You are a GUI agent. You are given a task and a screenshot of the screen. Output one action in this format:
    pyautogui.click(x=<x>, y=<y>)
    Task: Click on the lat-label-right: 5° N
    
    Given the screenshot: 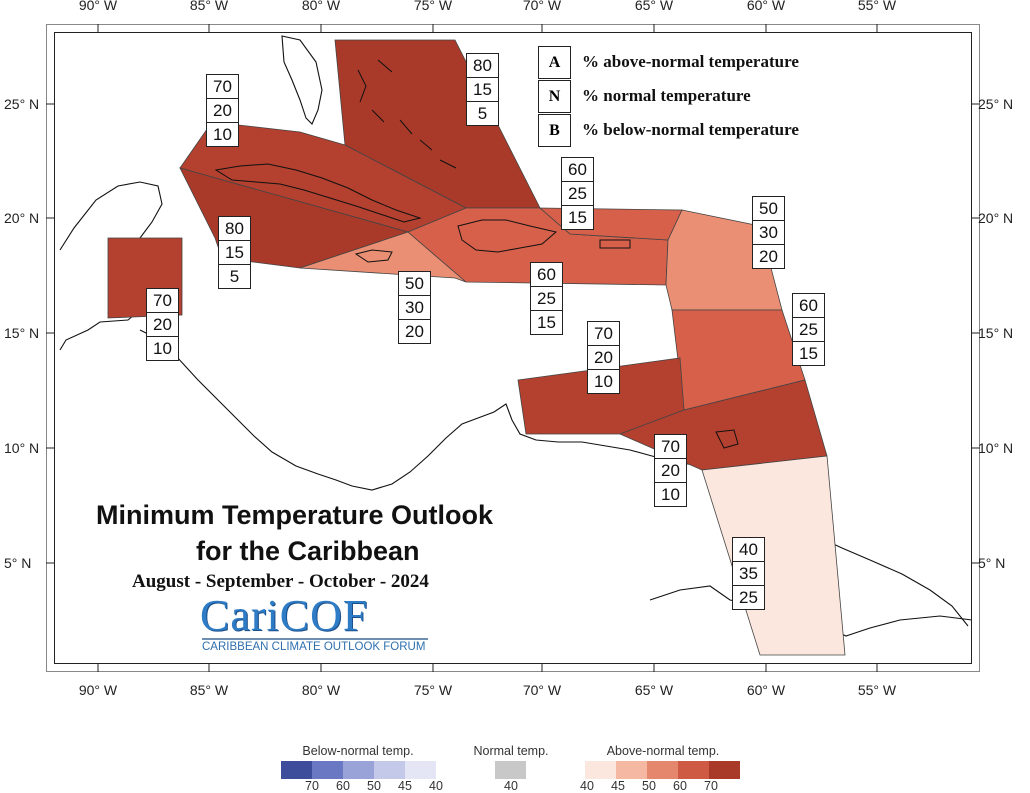 What is the action you would take?
    pyautogui.click(x=992, y=563)
    